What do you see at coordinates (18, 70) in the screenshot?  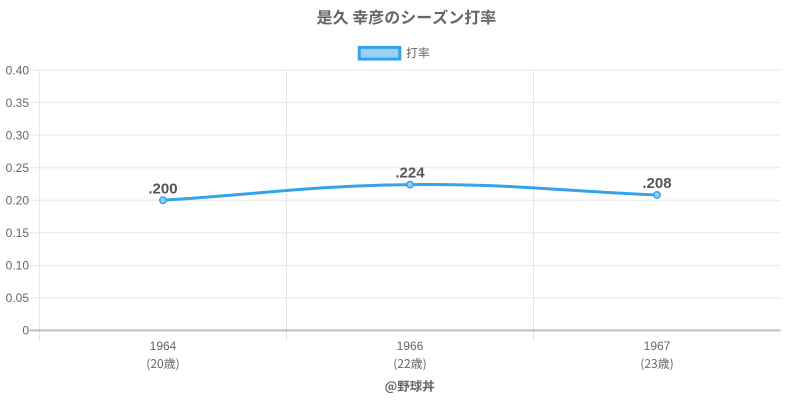 I see `svg-text: 0.40` at bounding box center [18, 70].